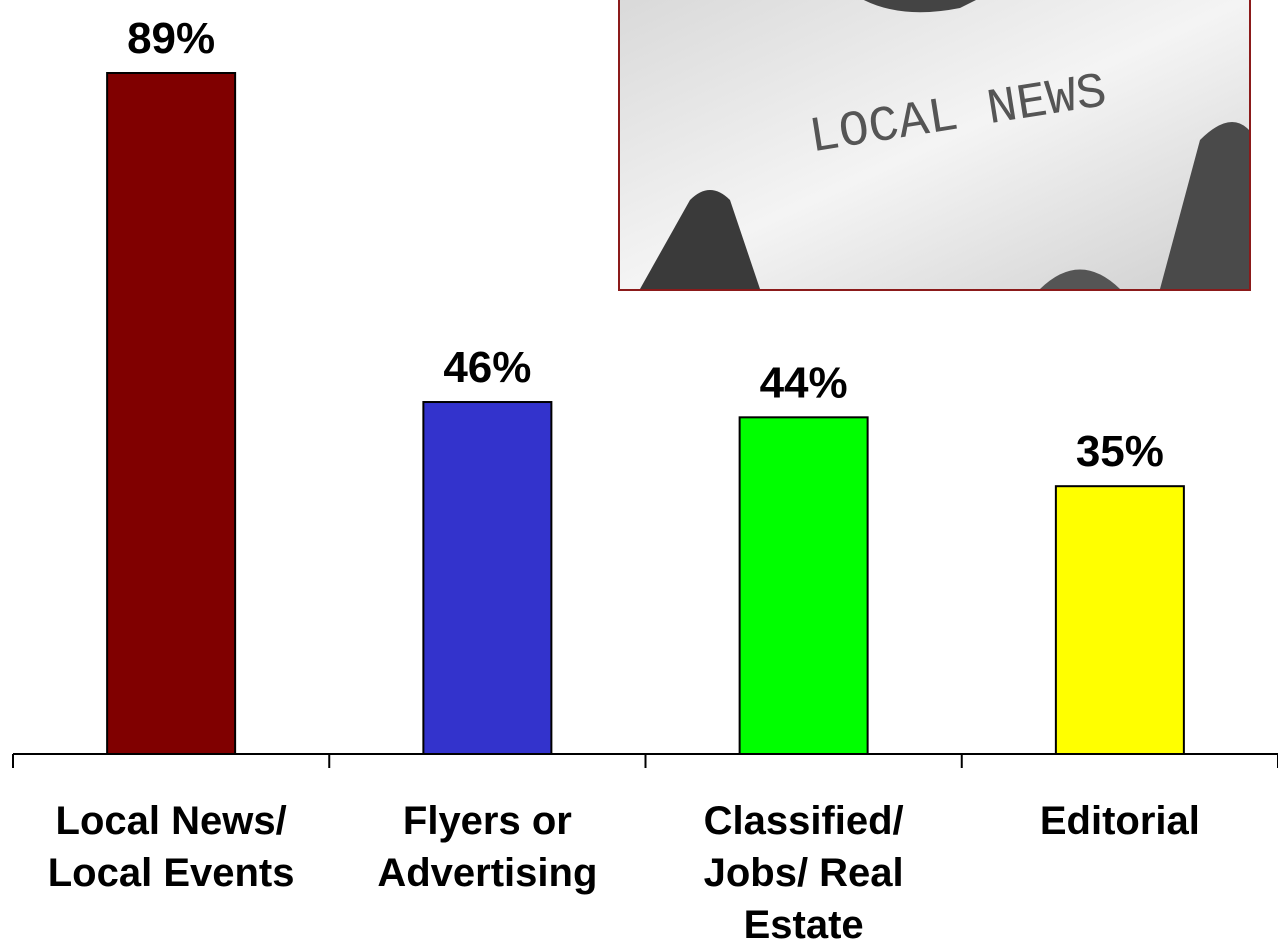 This screenshot has width=1278, height=952. Describe the element at coordinates (171, 847) in the screenshot. I see `x-tick-label: Local News/ Local Events` at that location.